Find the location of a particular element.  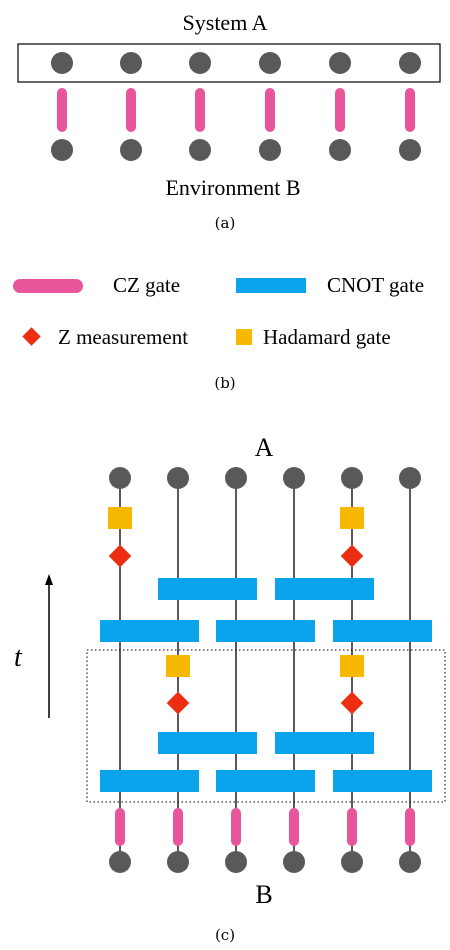

cnot-gate-legend-label: CNOT gate is located at coordinates (375, 285).